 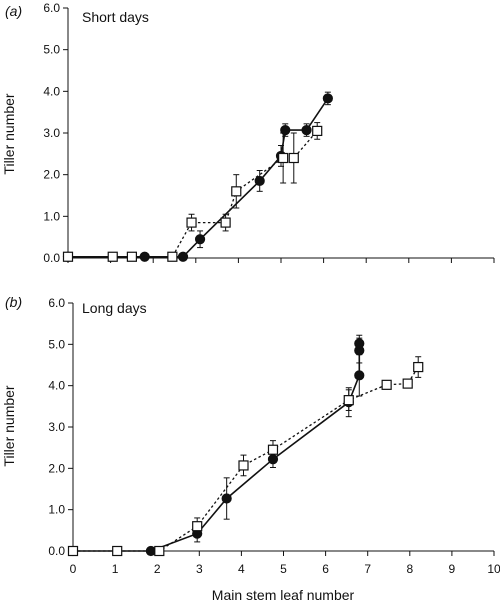 I want to click on panel-b-y-tick-label: 5.0, so click(x=56, y=344).